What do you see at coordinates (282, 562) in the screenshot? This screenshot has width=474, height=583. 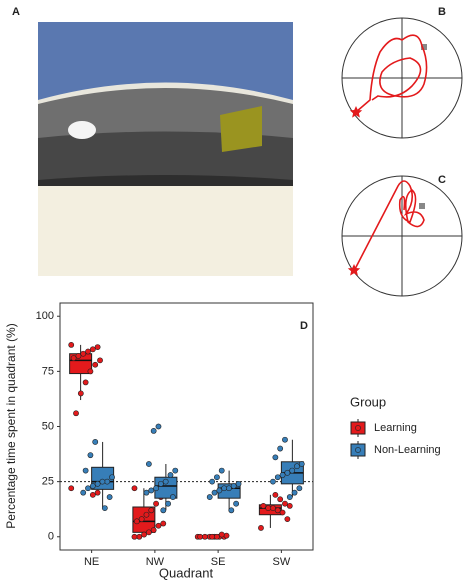 I see `x-tick-label: SW` at bounding box center [282, 562].